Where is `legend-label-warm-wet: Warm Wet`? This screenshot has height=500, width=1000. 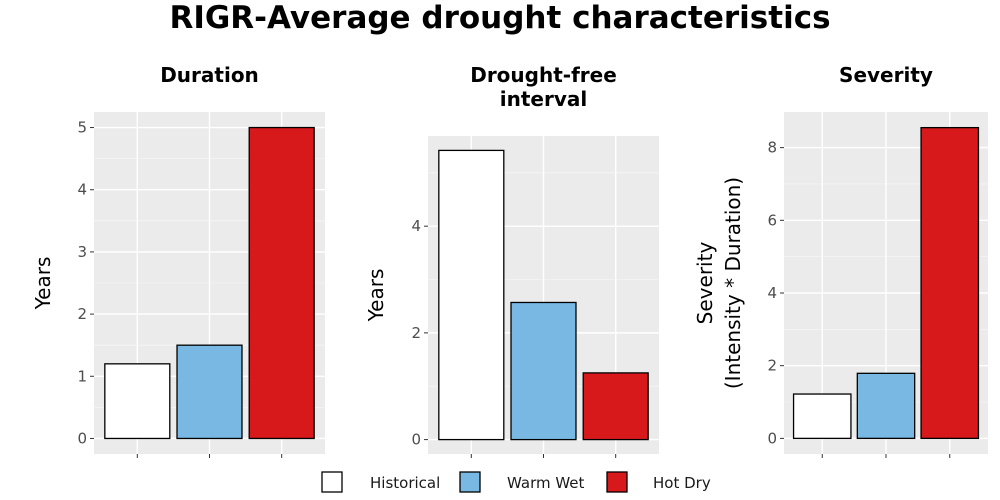
legend-label-warm-wet: Warm Wet is located at coordinates (546, 483).